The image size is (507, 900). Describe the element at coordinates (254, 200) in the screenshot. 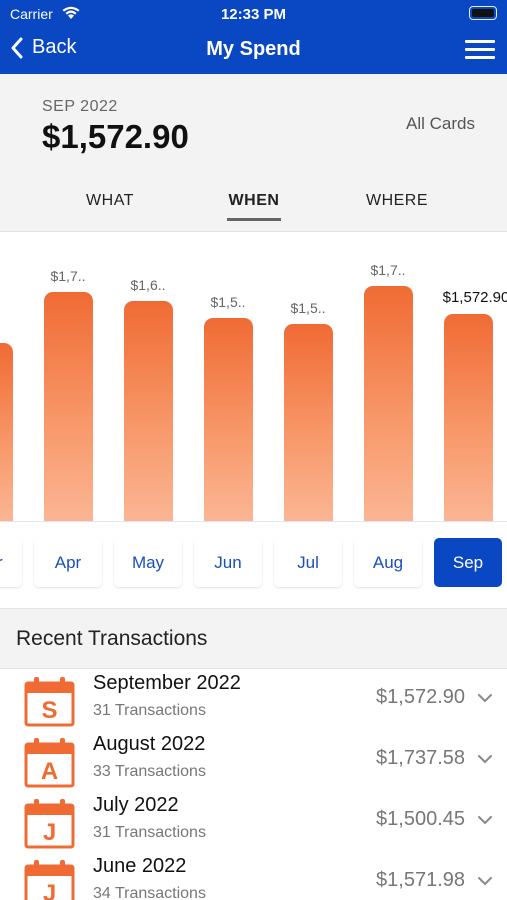

I see `tab-when: WHEN` at that location.